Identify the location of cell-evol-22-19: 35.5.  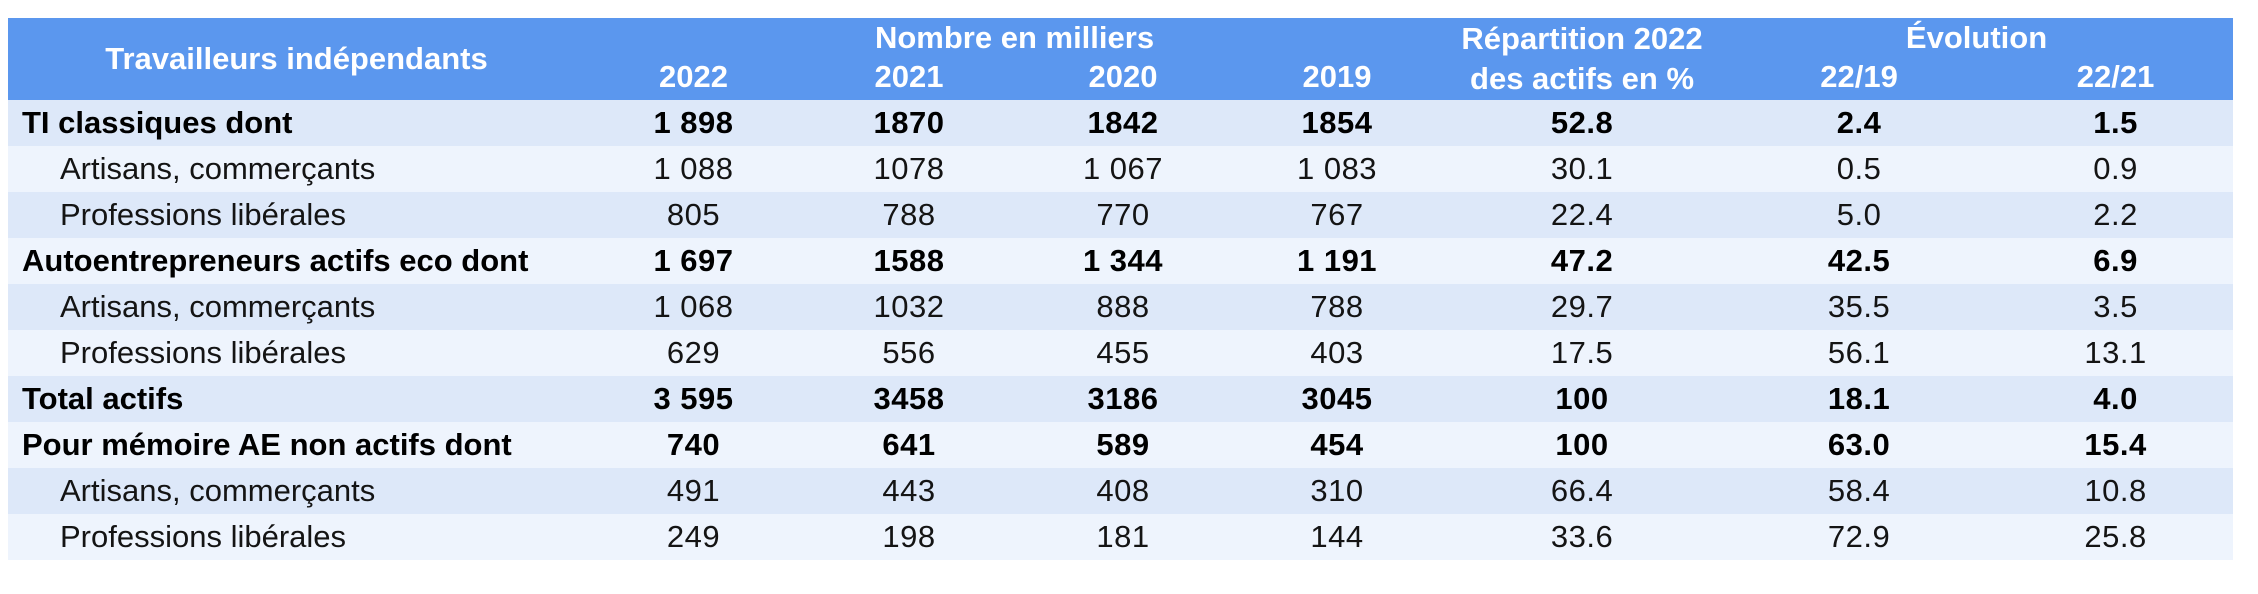
(1859, 306).